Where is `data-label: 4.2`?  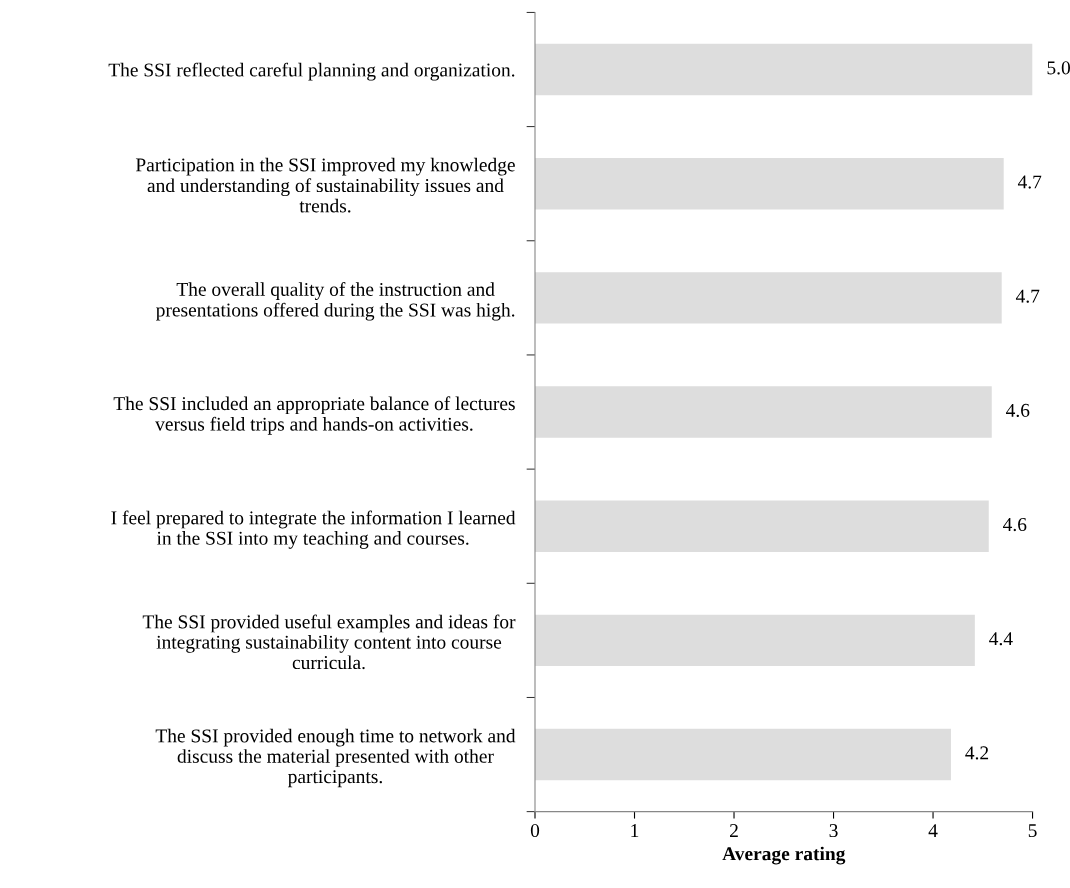
data-label: 4.2 is located at coordinates (977, 753).